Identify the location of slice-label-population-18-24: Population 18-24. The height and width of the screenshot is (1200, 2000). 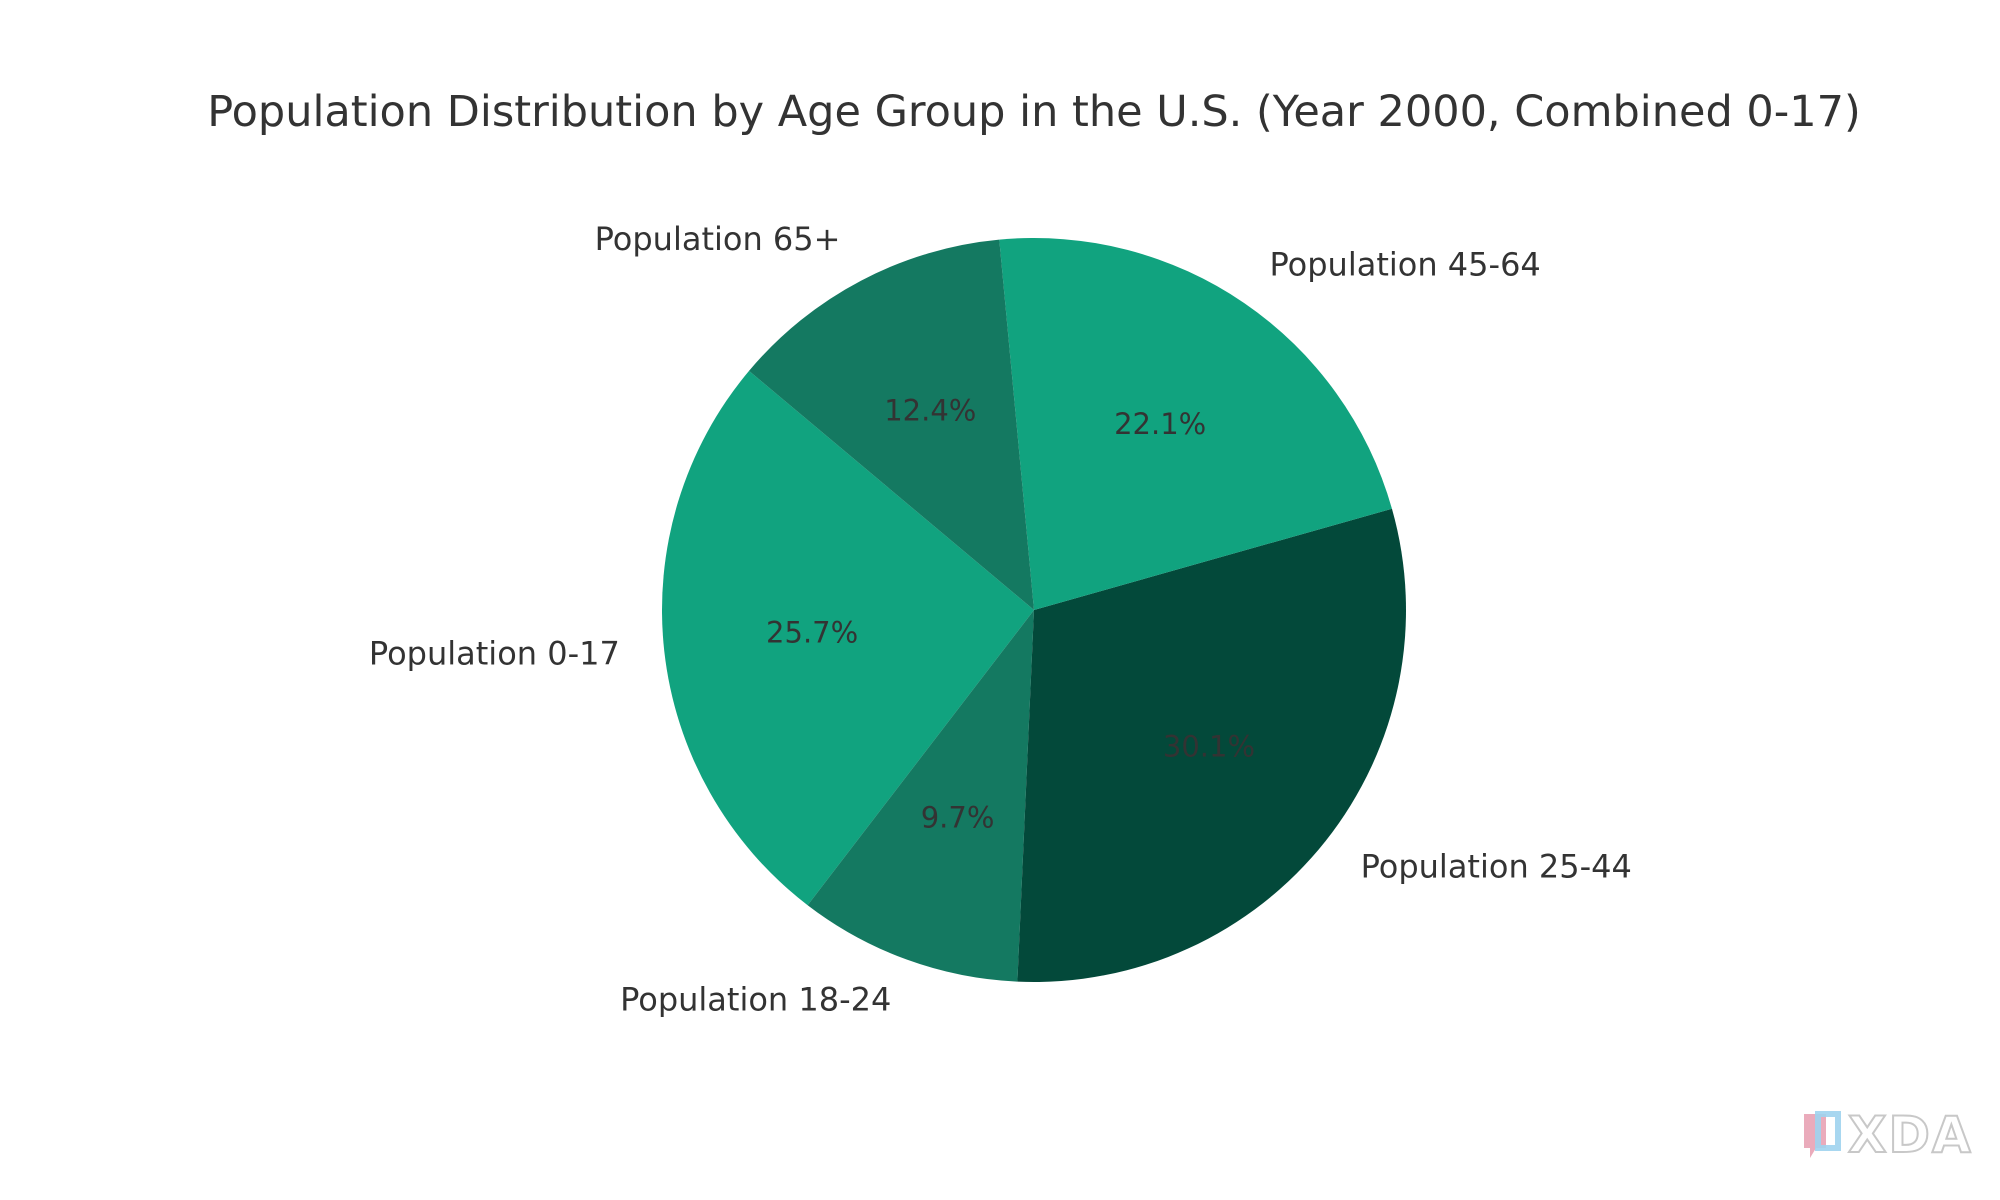
(755, 999).